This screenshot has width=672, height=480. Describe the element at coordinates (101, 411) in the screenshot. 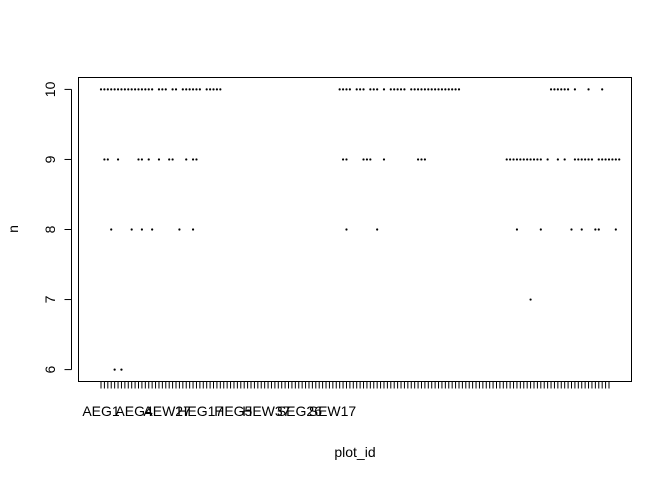

I see `x-tick-label: AEG1` at that location.